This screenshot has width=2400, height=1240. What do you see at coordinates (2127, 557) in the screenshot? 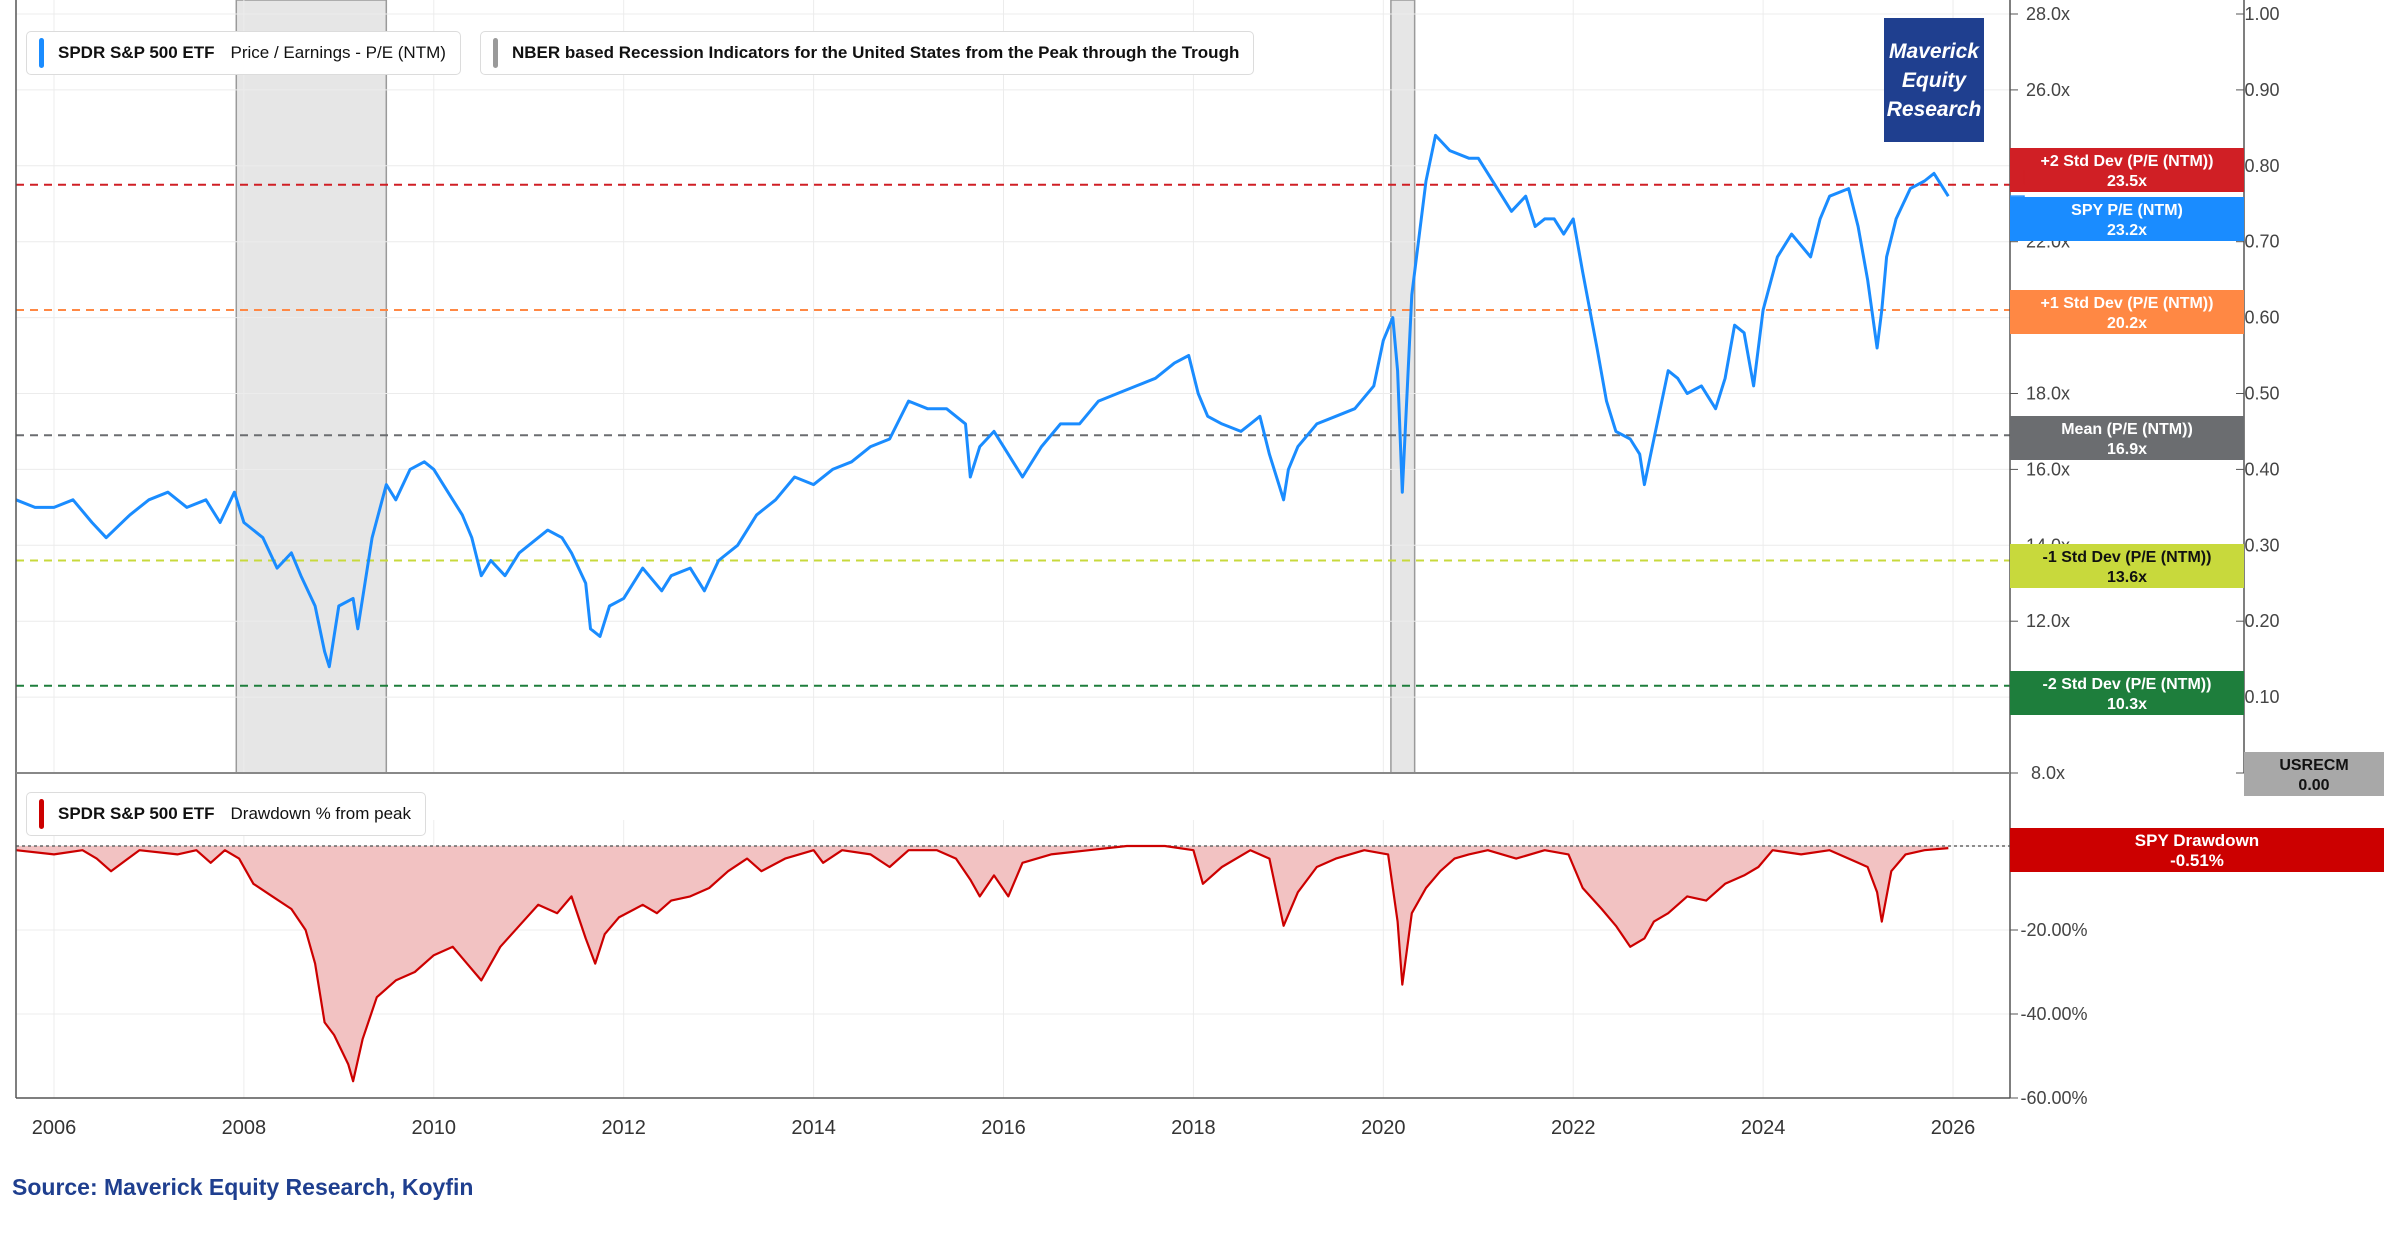
I see `badge-name-4: -1 Std Dev (P/E (NTM))` at bounding box center [2127, 557].